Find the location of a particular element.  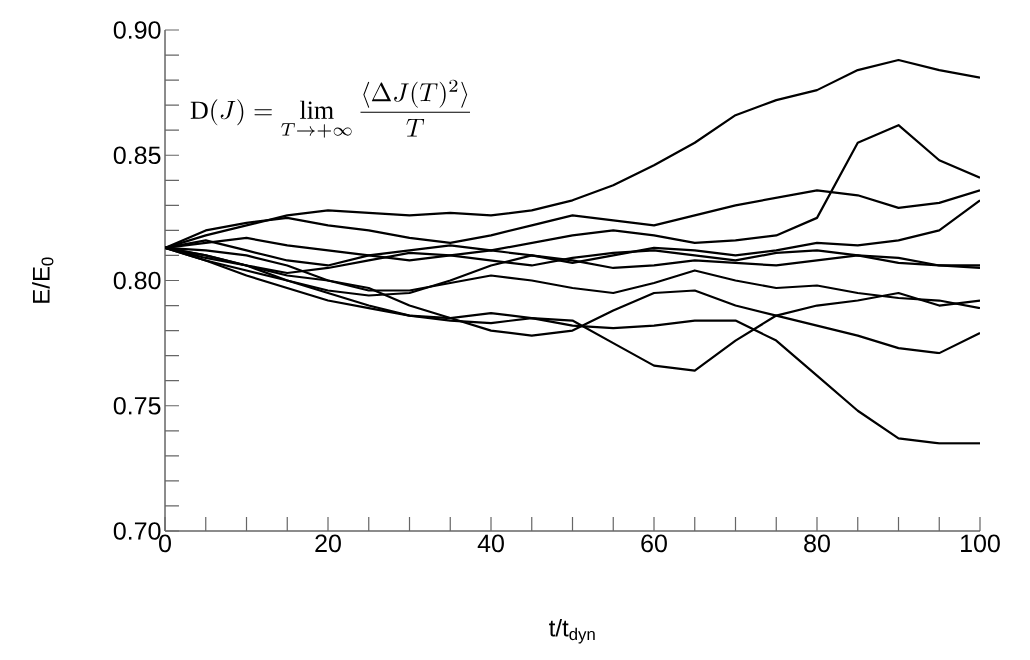

y-tick-label: 0.85 is located at coordinates (137, 155).